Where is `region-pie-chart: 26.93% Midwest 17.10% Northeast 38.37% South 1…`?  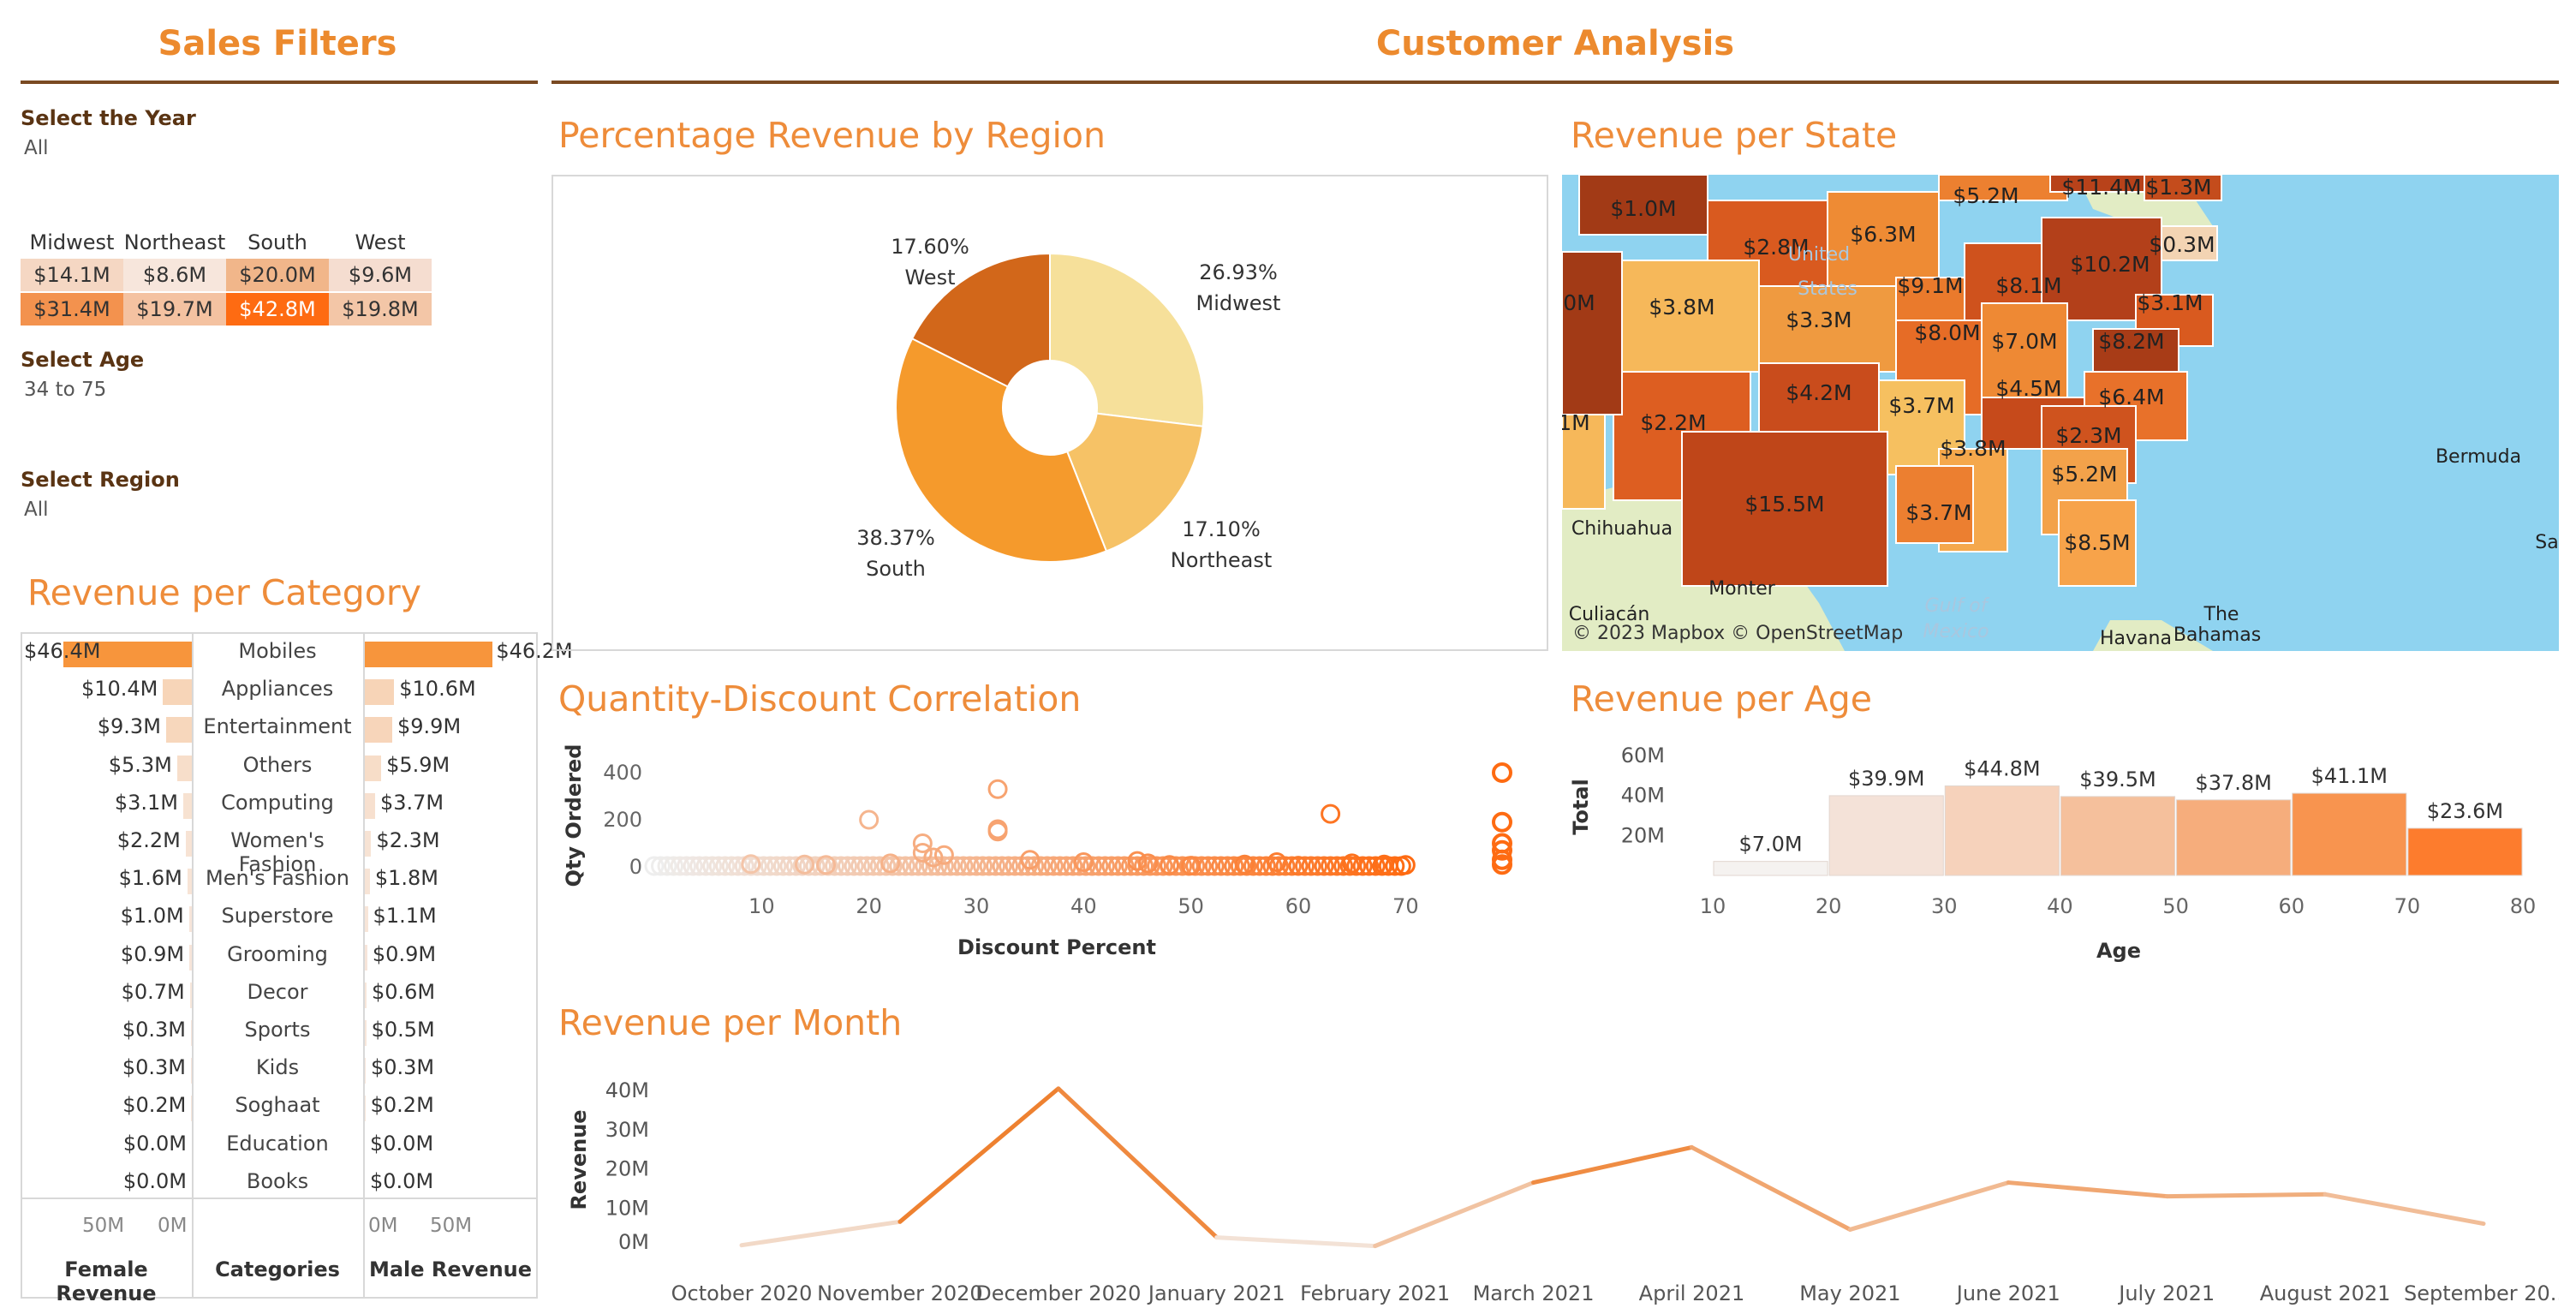 region-pie-chart: 26.93% Midwest 17.10% Northeast 38.37% South 1… is located at coordinates (1050, 412).